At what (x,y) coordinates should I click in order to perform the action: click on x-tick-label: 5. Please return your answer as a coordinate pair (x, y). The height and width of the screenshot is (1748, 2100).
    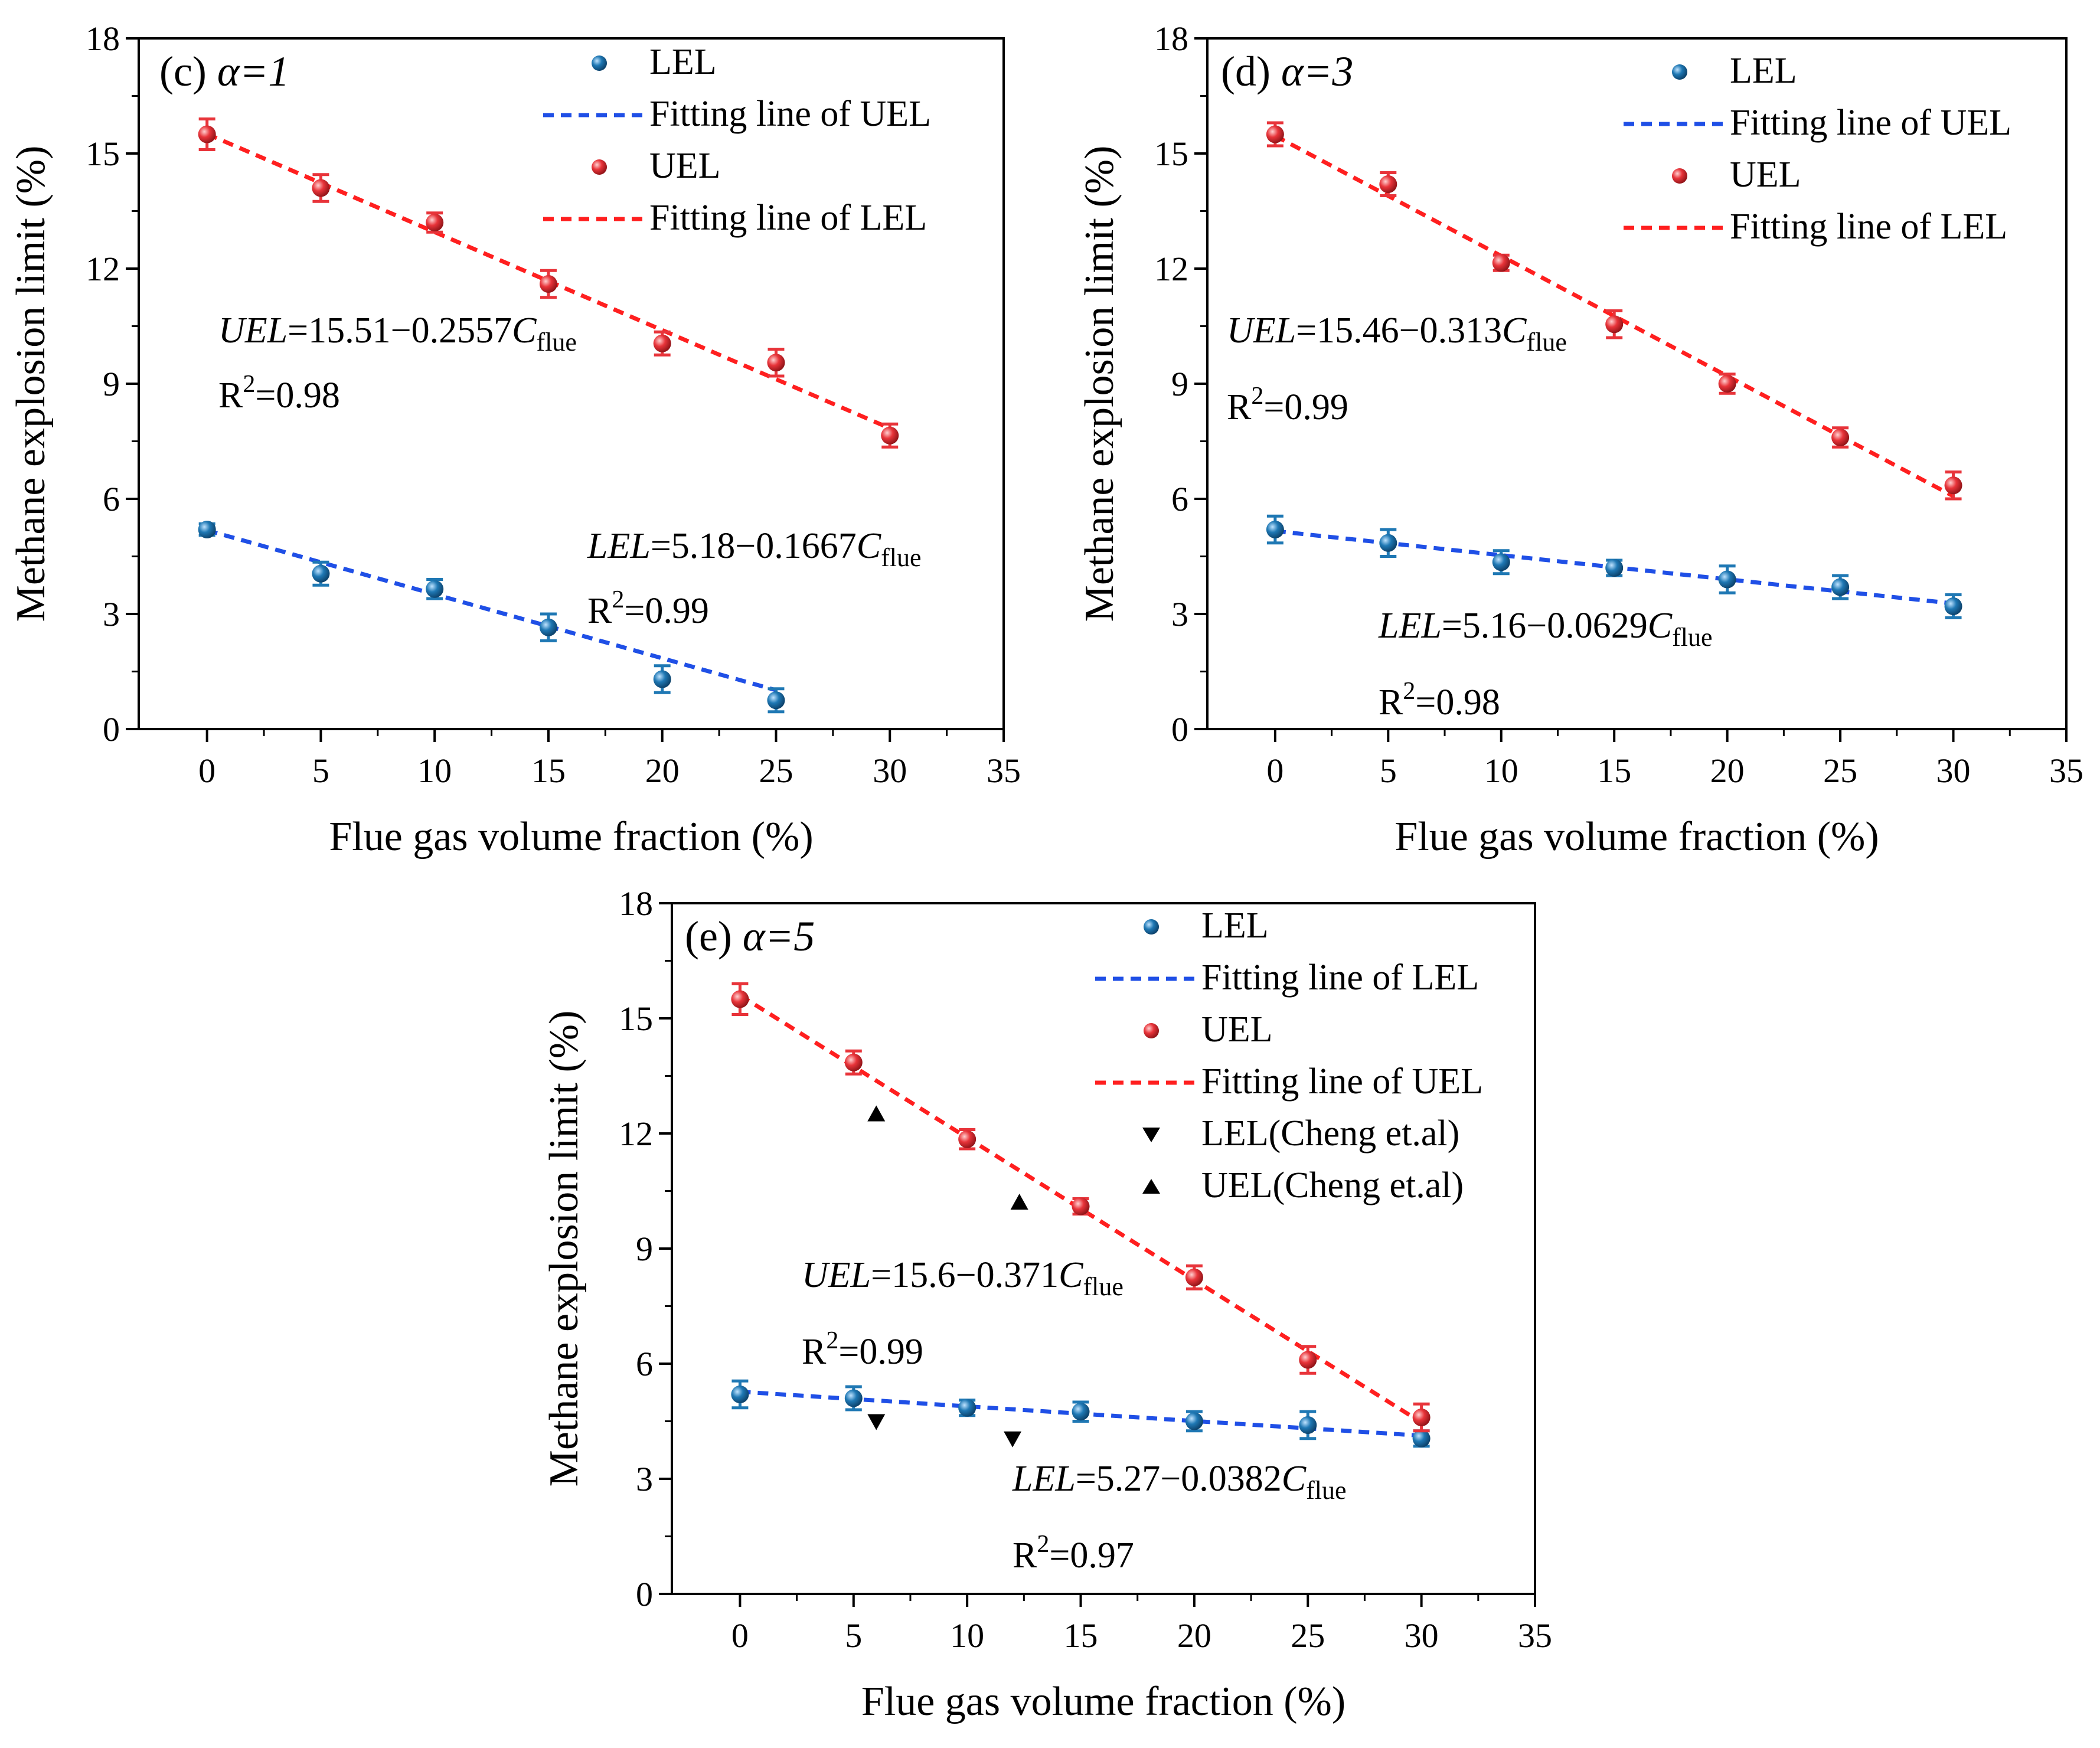
    Looking at the image, I should click on (1388, 771).